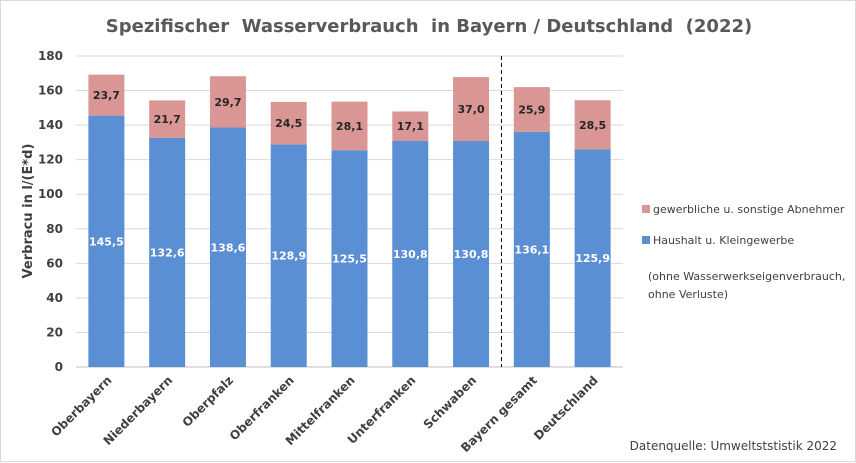 This screenshot has width=856, height=463. What do you see at coordinates (54, 263) in the screenshot?
I see `y-tick-label: 60` at bounding box center [54, 263].